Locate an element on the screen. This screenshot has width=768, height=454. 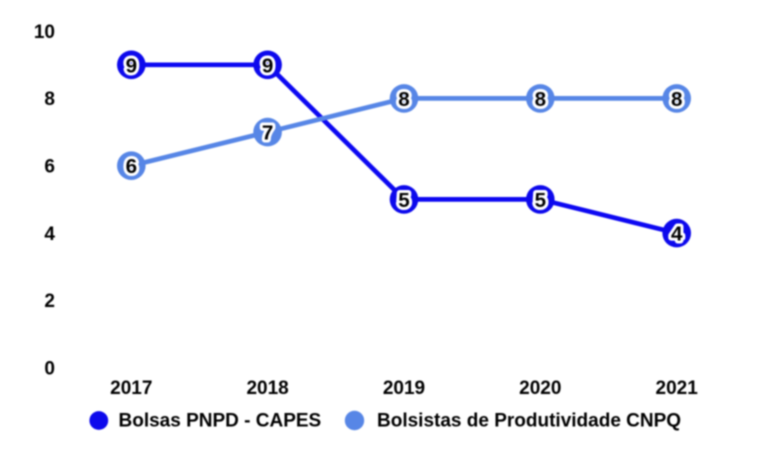
svg-text: 2019 is located at coordinates (404, 388).